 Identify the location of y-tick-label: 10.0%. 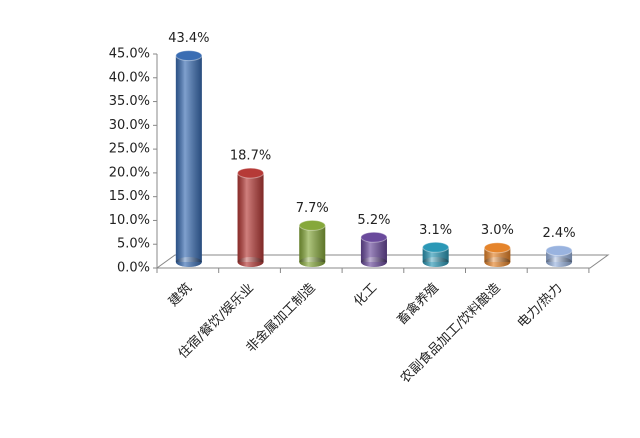
(129, 220).